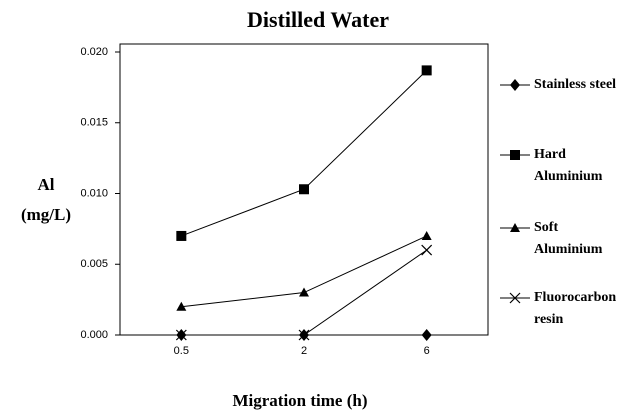  I want to click on y-axis-title: Al (mg/L), so click(46, 199).